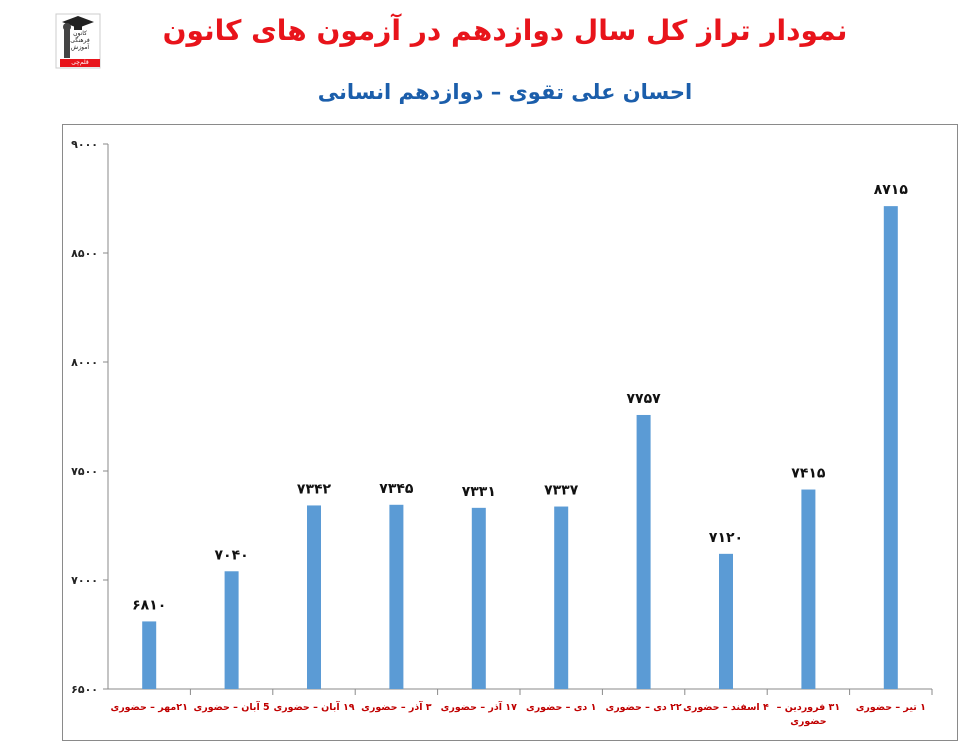 The height and width of the screenshot is (752, 970). What do you see at coordinates (396, 706) in the screenshot?
I see `x-tick-label: ۳ آذر – حضوری` at bounding box center [396, 706].